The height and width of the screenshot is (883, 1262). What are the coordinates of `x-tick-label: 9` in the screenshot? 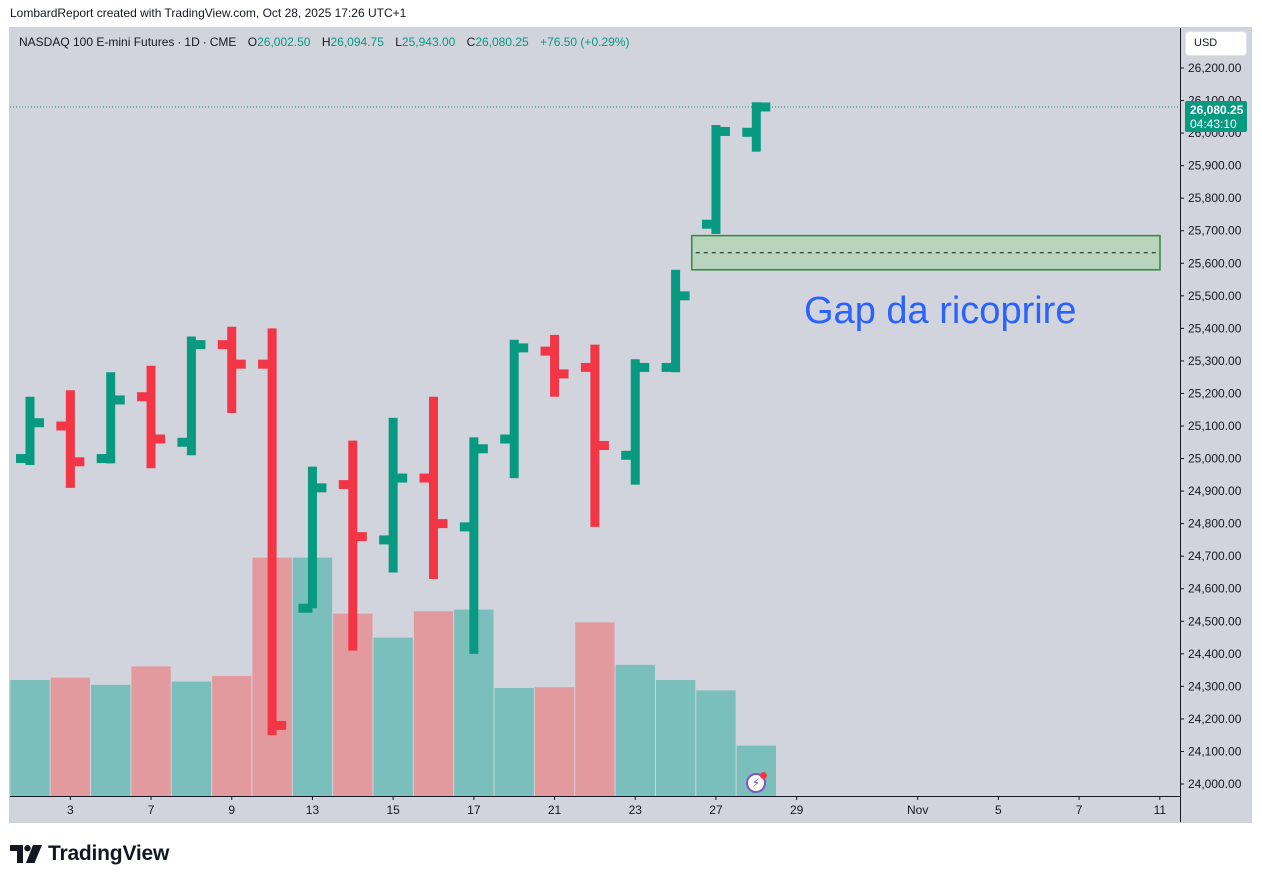 It's located at (231, 810).